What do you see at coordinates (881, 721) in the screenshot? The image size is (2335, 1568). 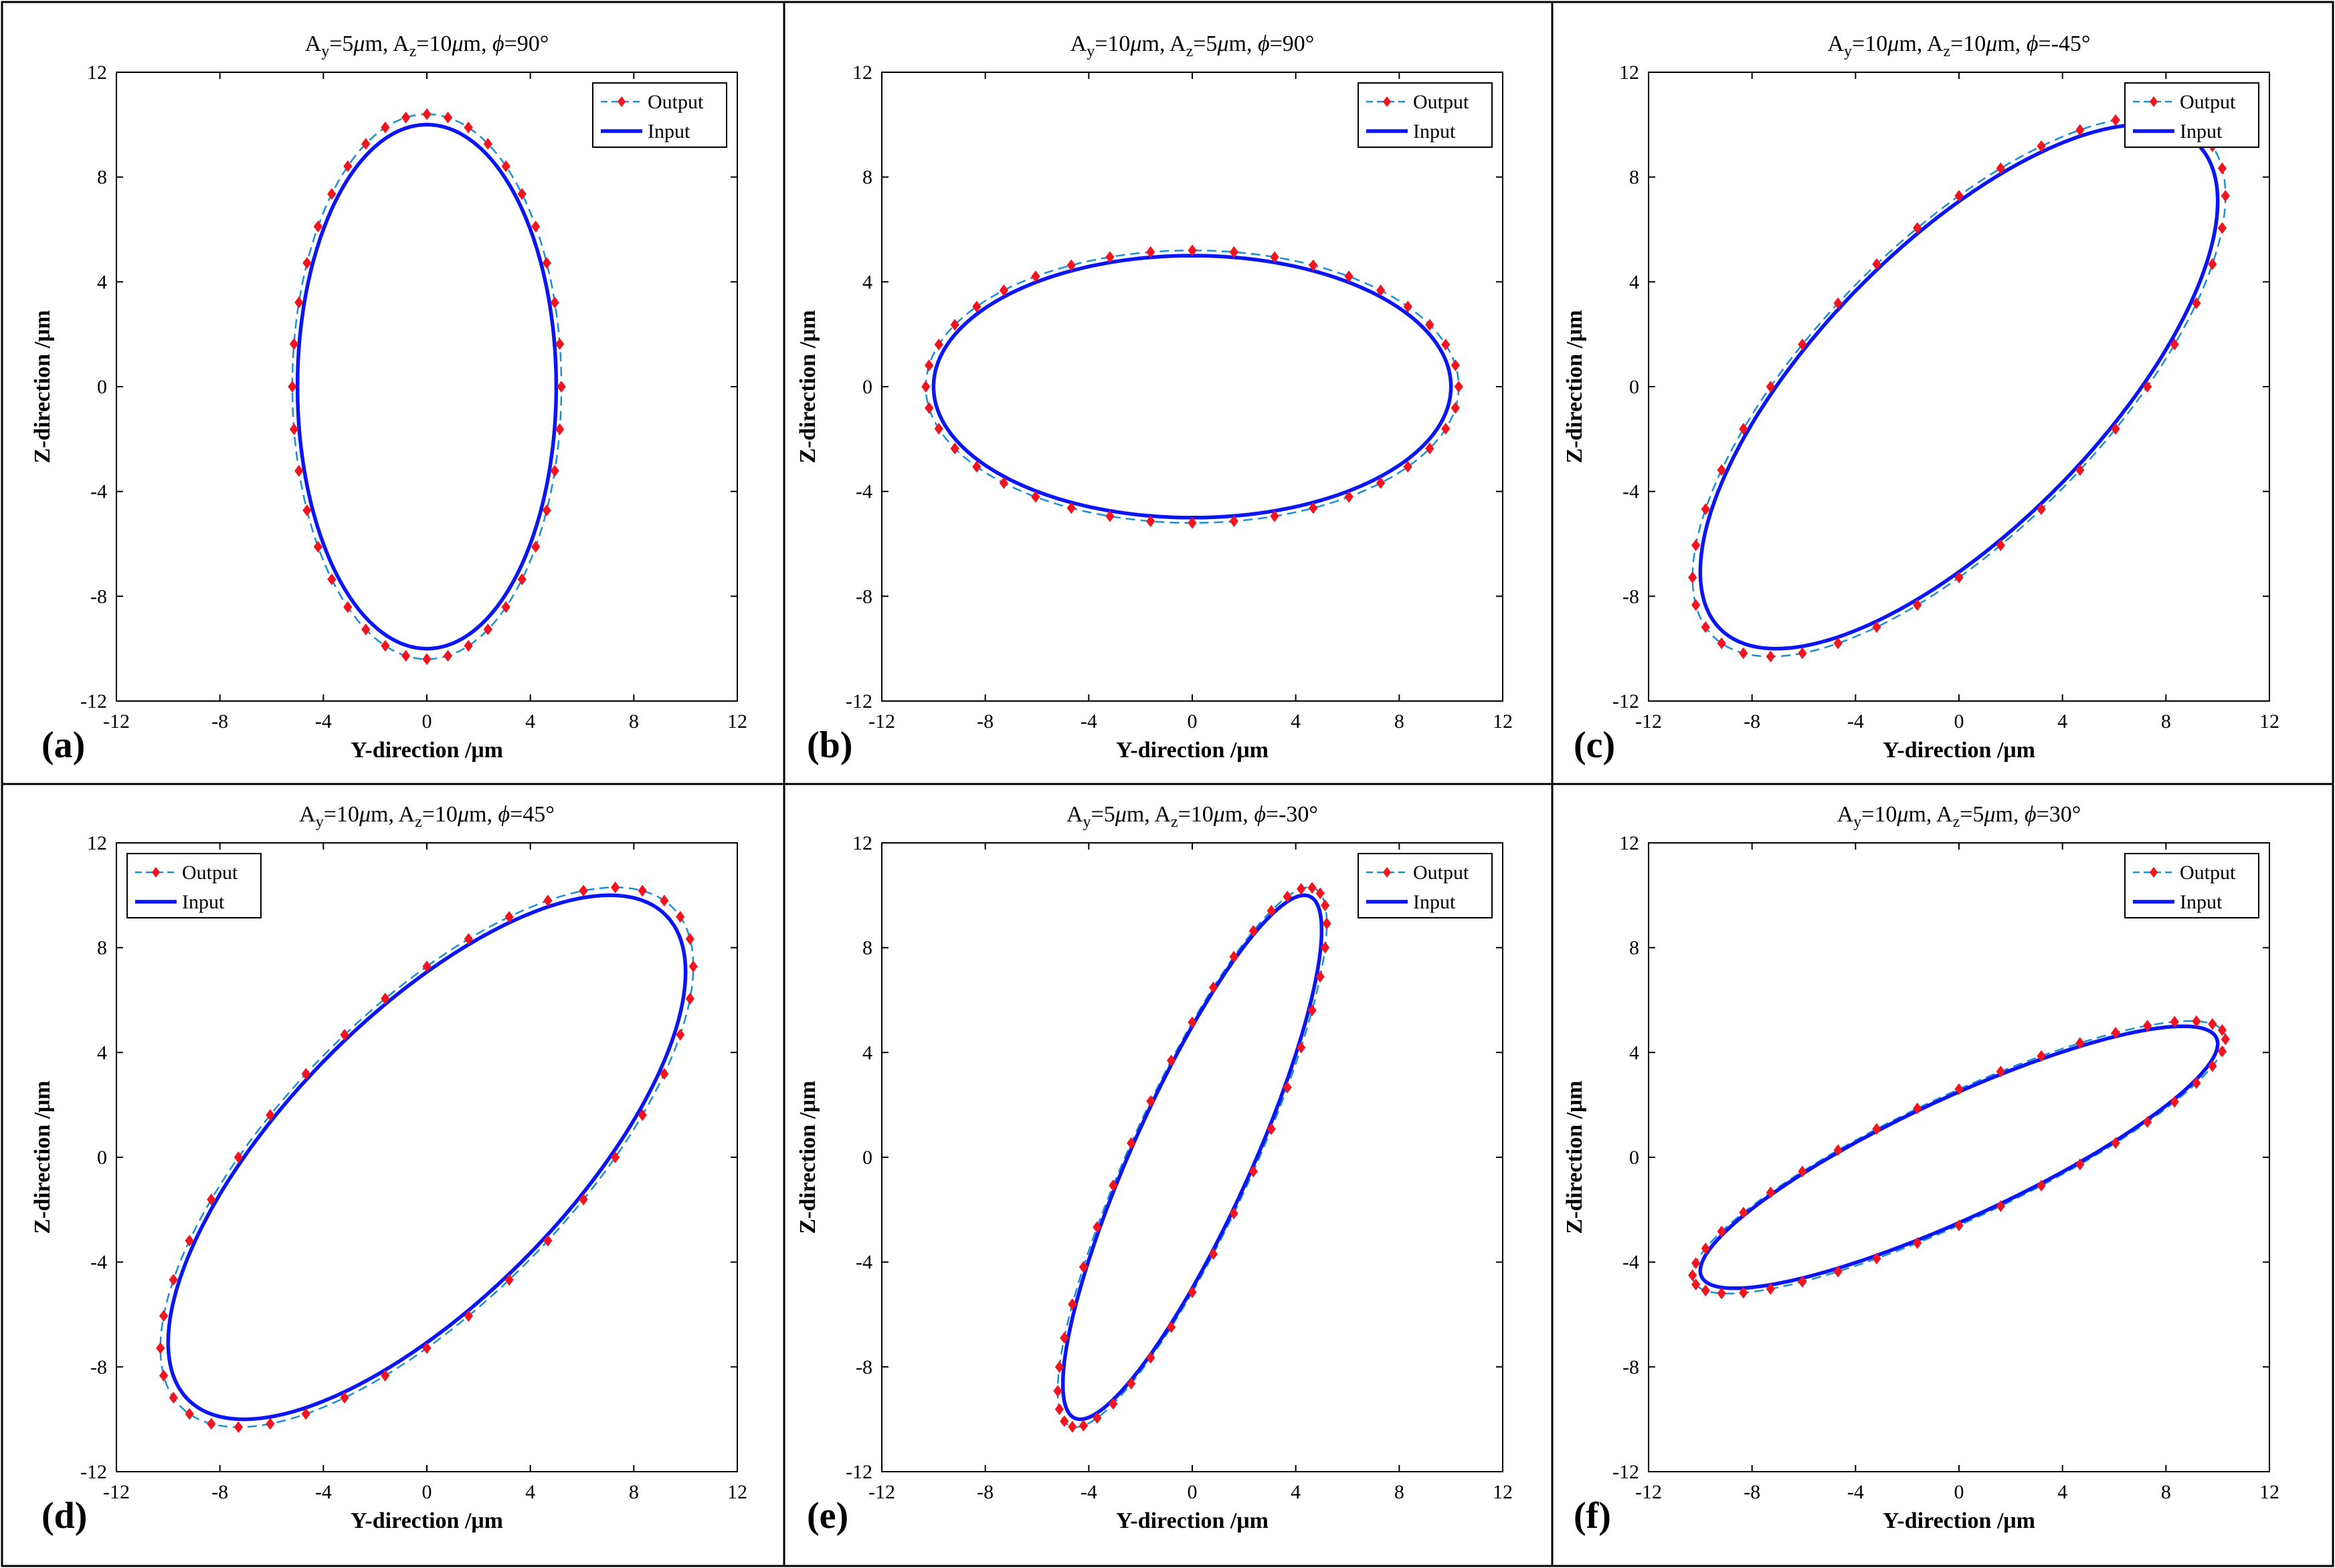 I see `x-tick-label: -12` at bounding box center [881, 721].